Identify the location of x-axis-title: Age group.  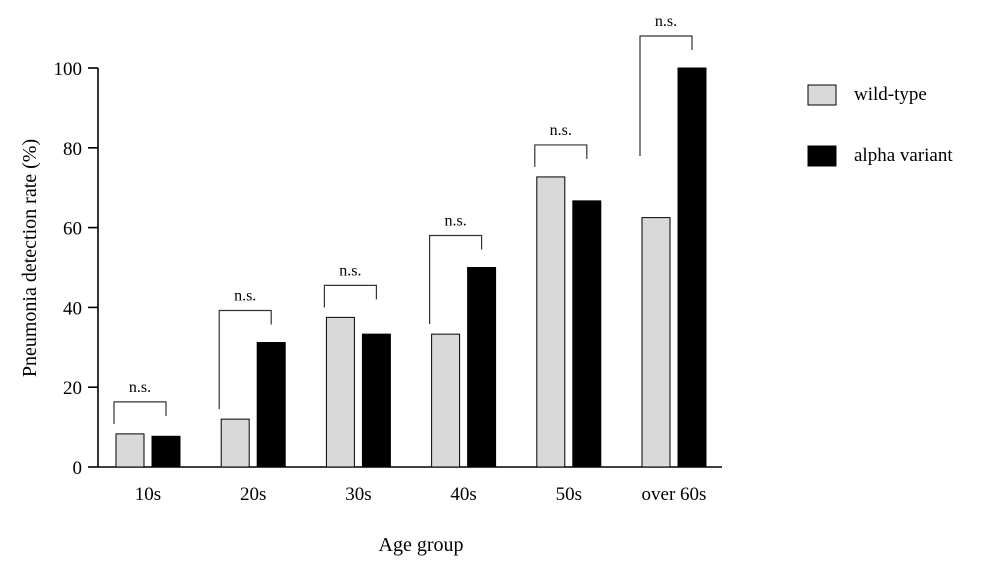
(421, 545).